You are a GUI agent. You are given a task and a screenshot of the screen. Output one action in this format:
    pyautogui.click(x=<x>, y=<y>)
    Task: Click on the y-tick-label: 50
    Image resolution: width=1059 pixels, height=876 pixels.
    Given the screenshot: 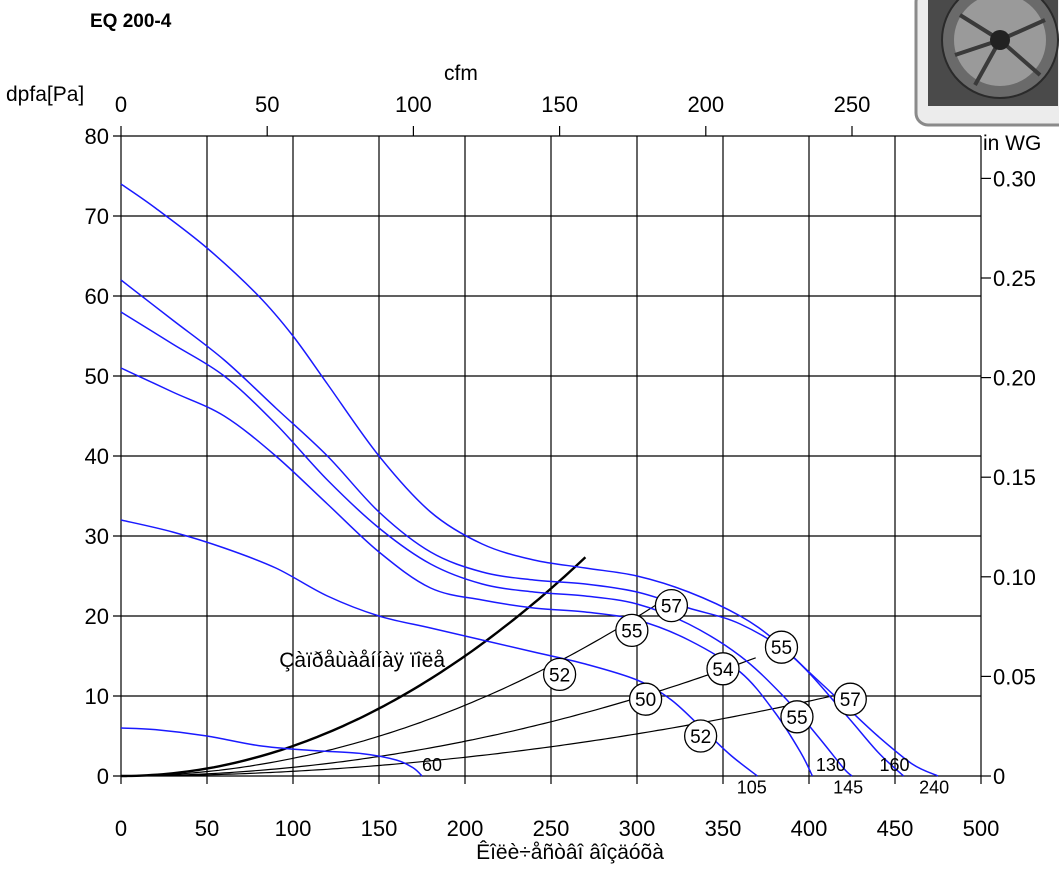 What is the action you would take?
    pyautogui.click(x=97, y=376)
    